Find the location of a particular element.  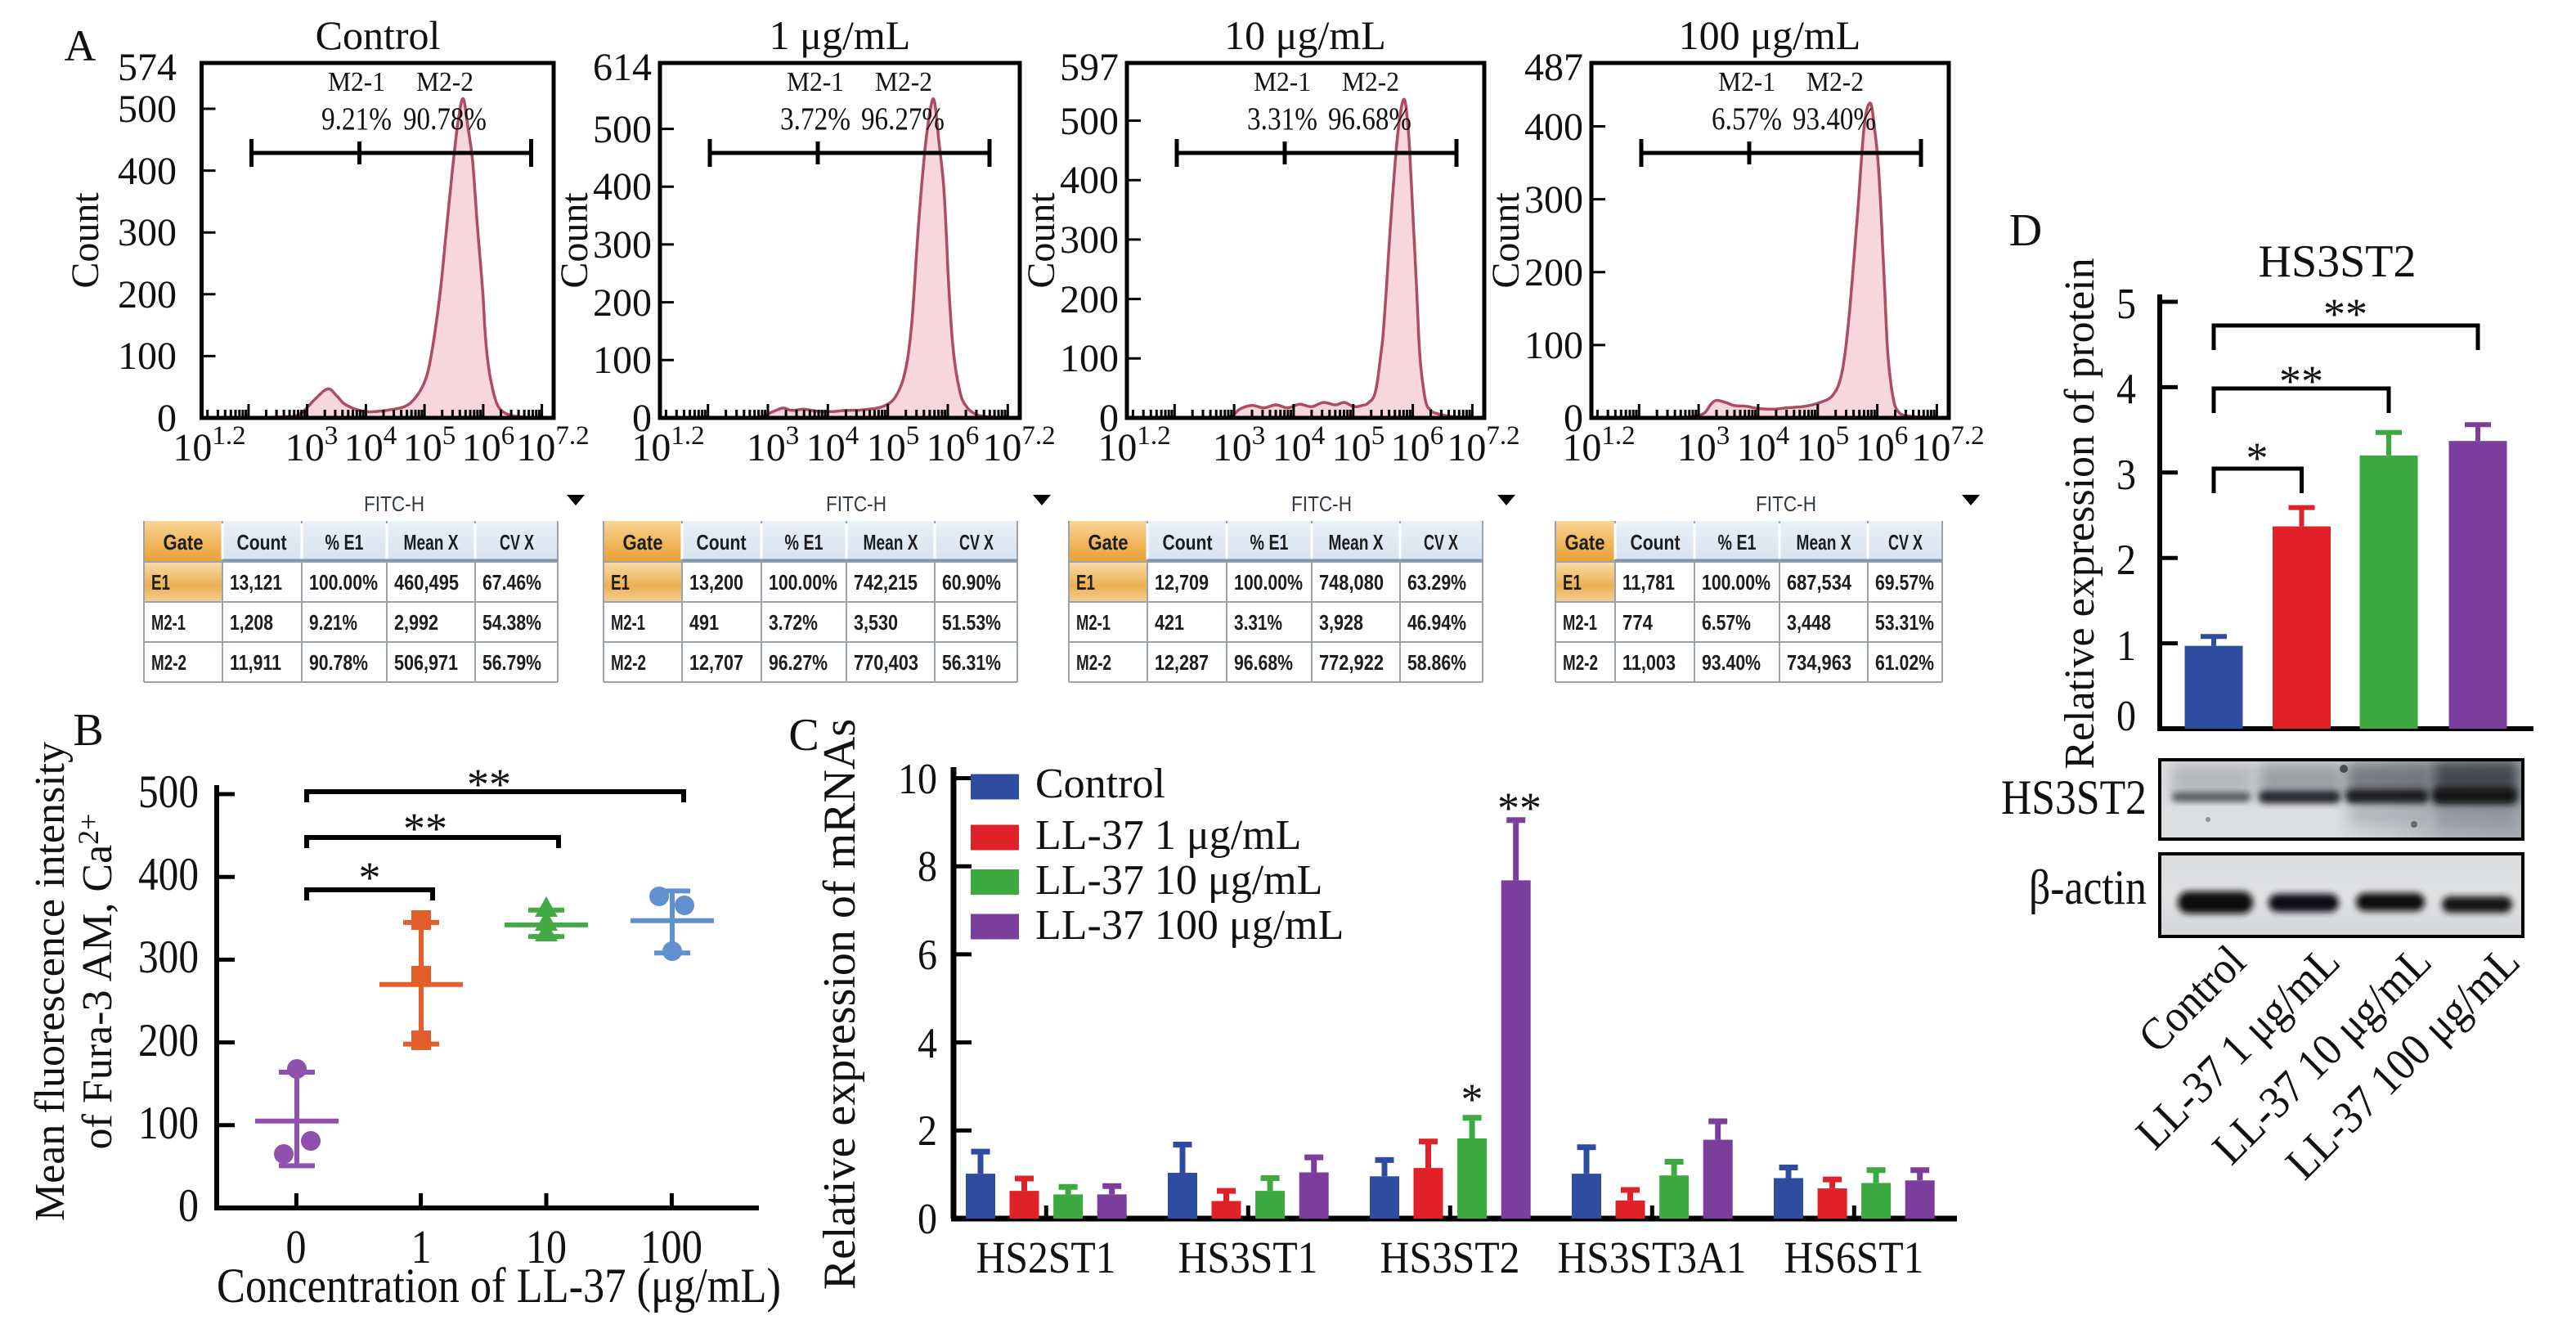

svg-text: 100 μg/mL is located at coordinates (1770, 35).